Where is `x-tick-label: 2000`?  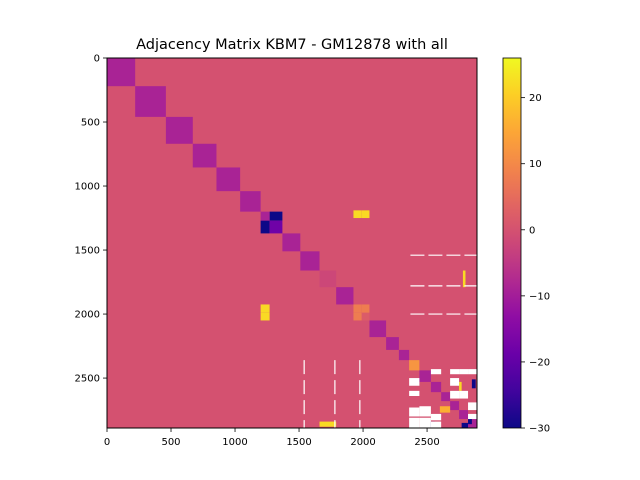
x-tick-label: 2000 is located at coordinates (362, 442).